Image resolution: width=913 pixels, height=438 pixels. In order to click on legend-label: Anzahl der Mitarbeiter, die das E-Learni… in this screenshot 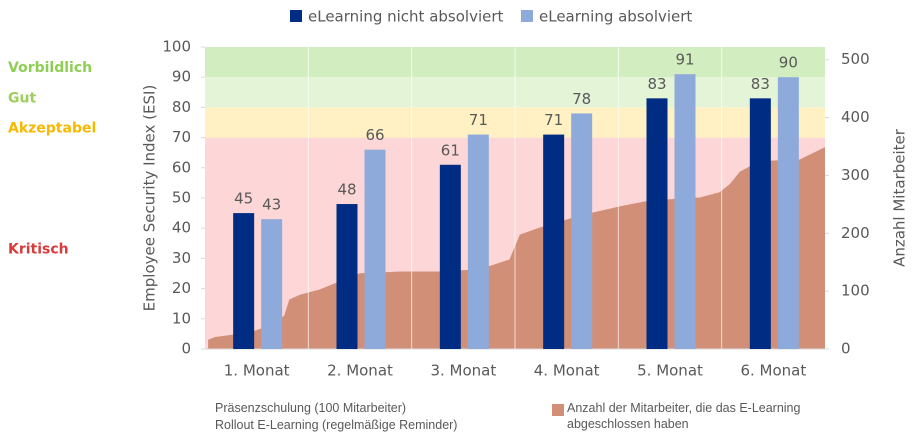, I will do `click(684, 416)`.